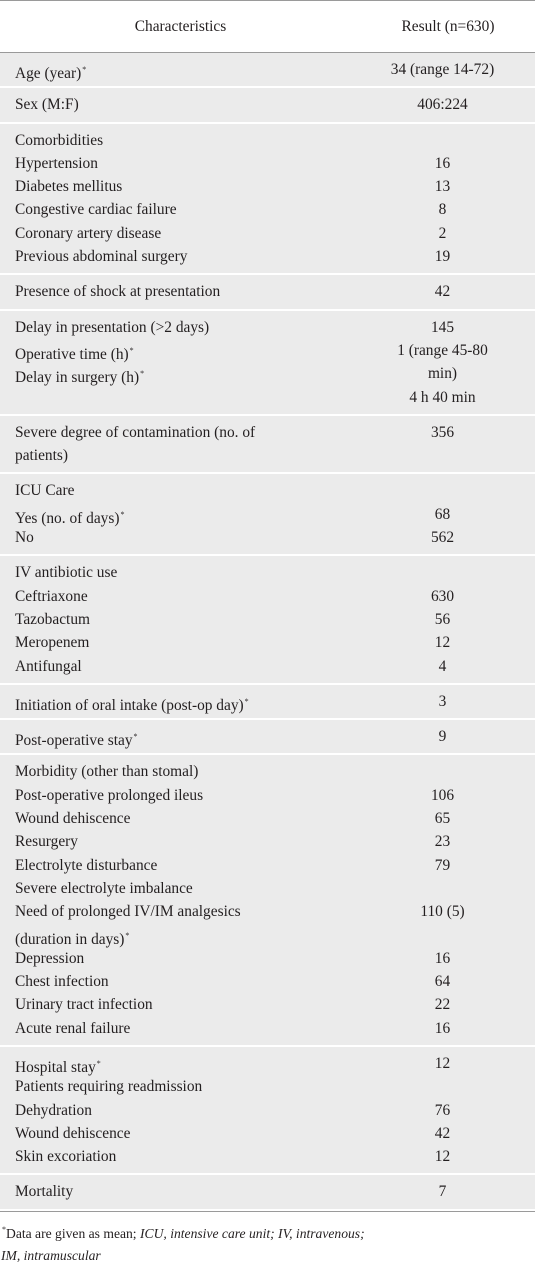 This screenshot has width=535, height=1267. I want to click on row-value: 76, so click(442, 1110).